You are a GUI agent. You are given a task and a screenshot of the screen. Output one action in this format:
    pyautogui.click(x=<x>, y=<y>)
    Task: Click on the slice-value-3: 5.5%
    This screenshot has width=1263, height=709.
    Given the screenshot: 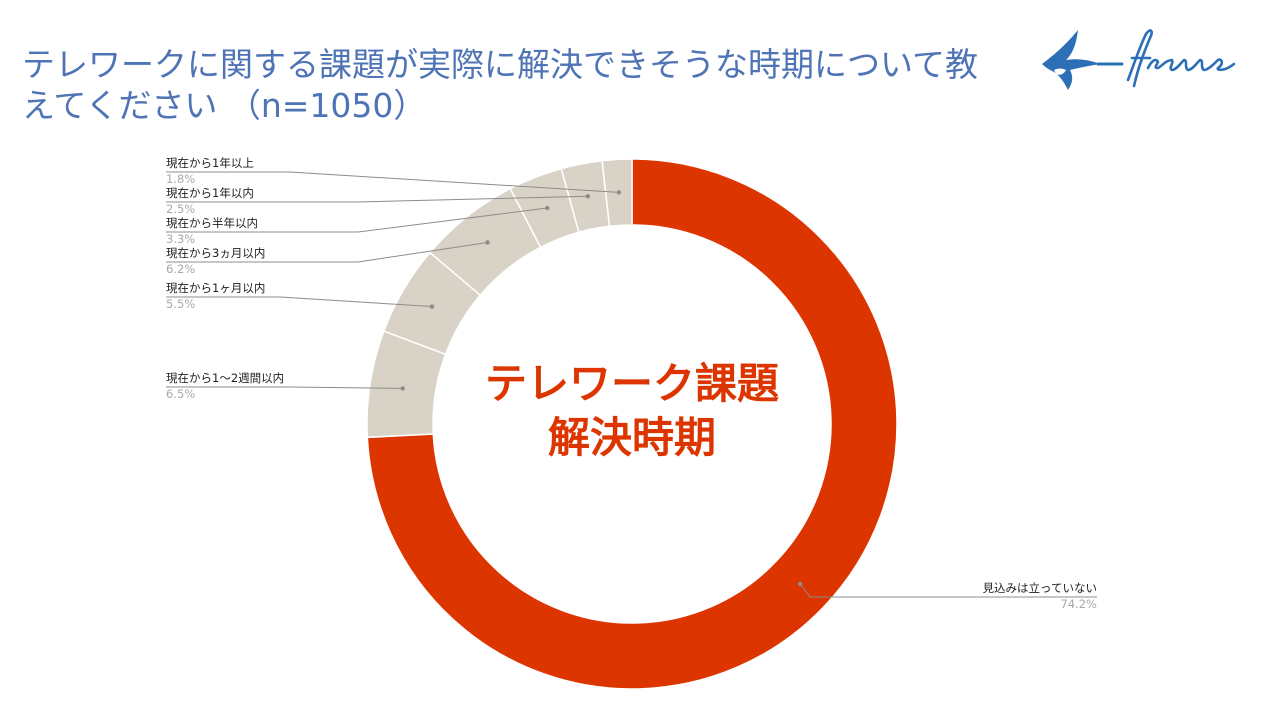 What is the action you would take?
    pyautogui.click(x=180, y=304)
    